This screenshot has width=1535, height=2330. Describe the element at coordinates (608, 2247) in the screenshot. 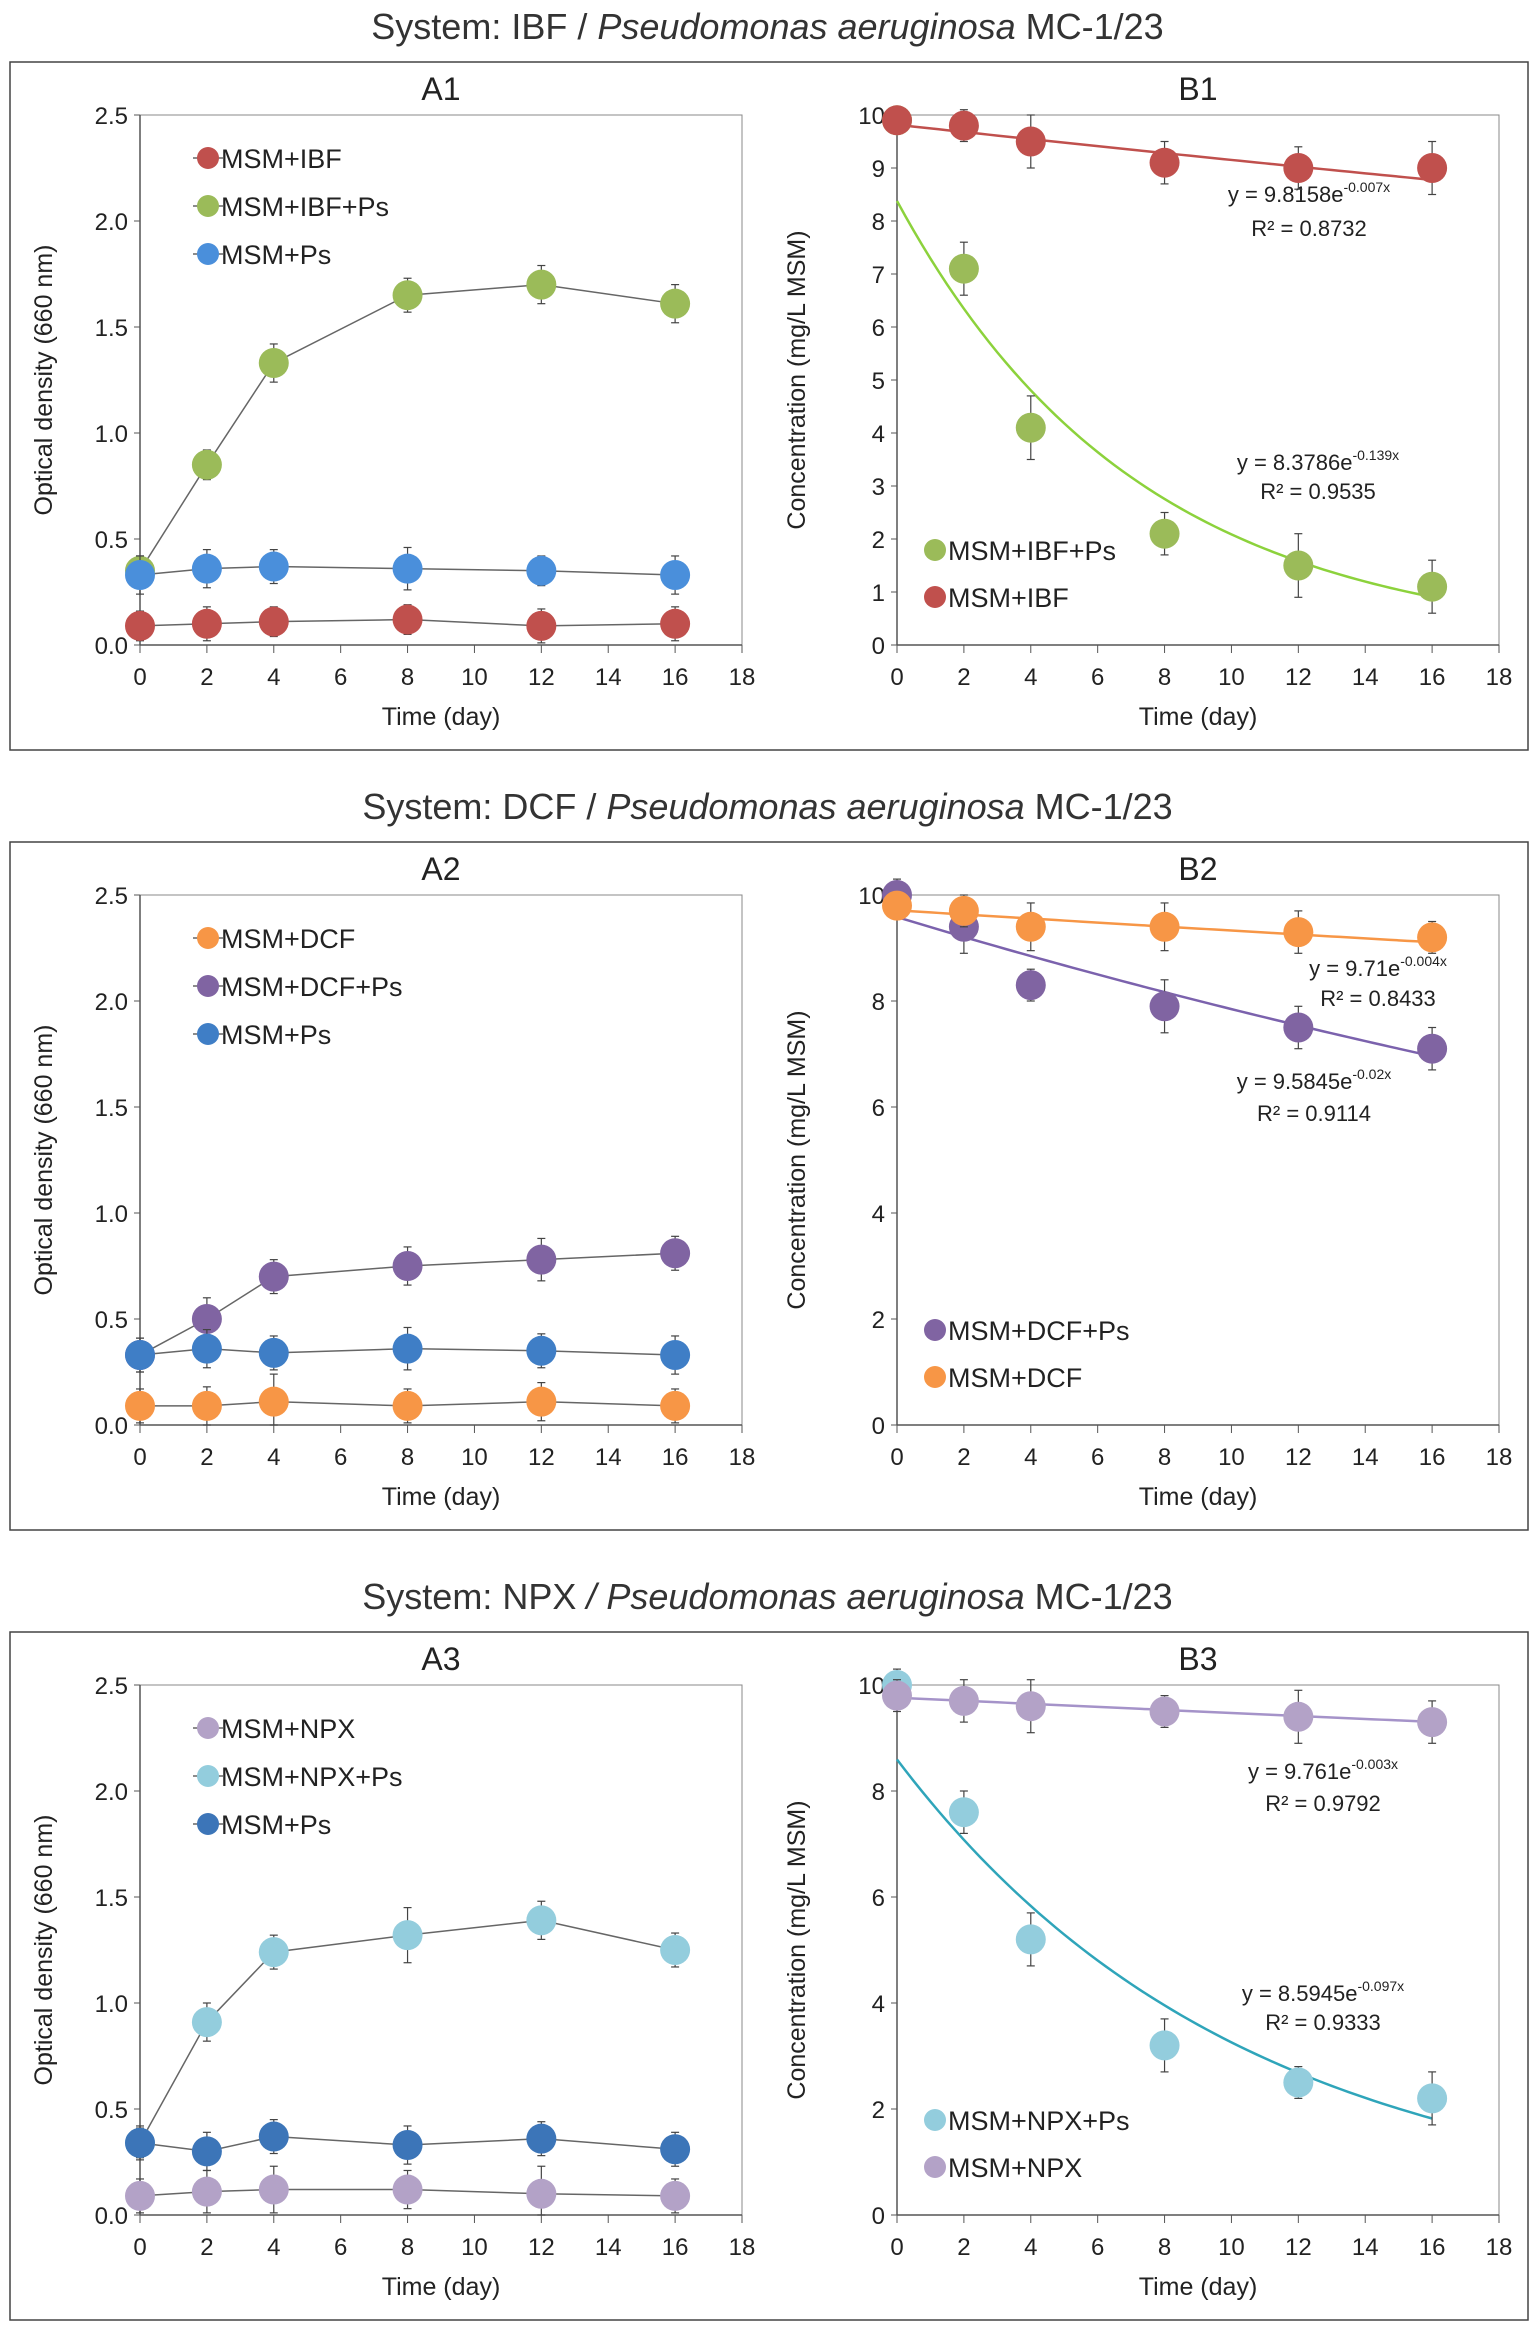

I see `x-tick-label: 14` at that location.